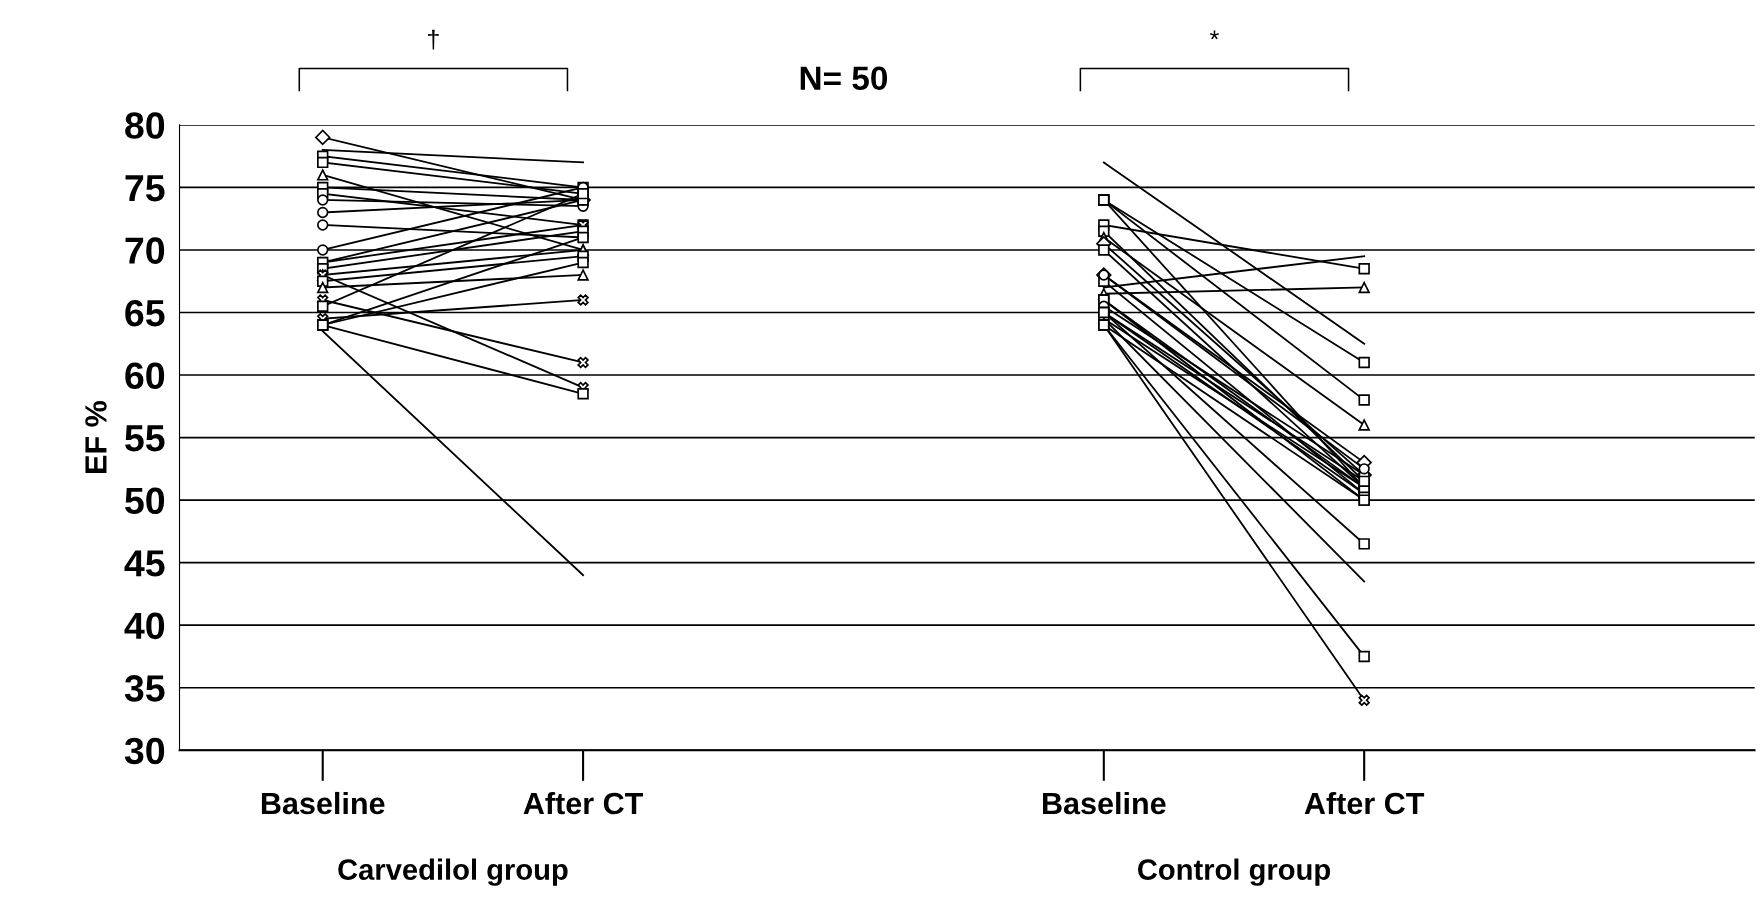  Describe the element at coordinates (1234, 872) in the screenshot. I see `text: Control group` at that location.